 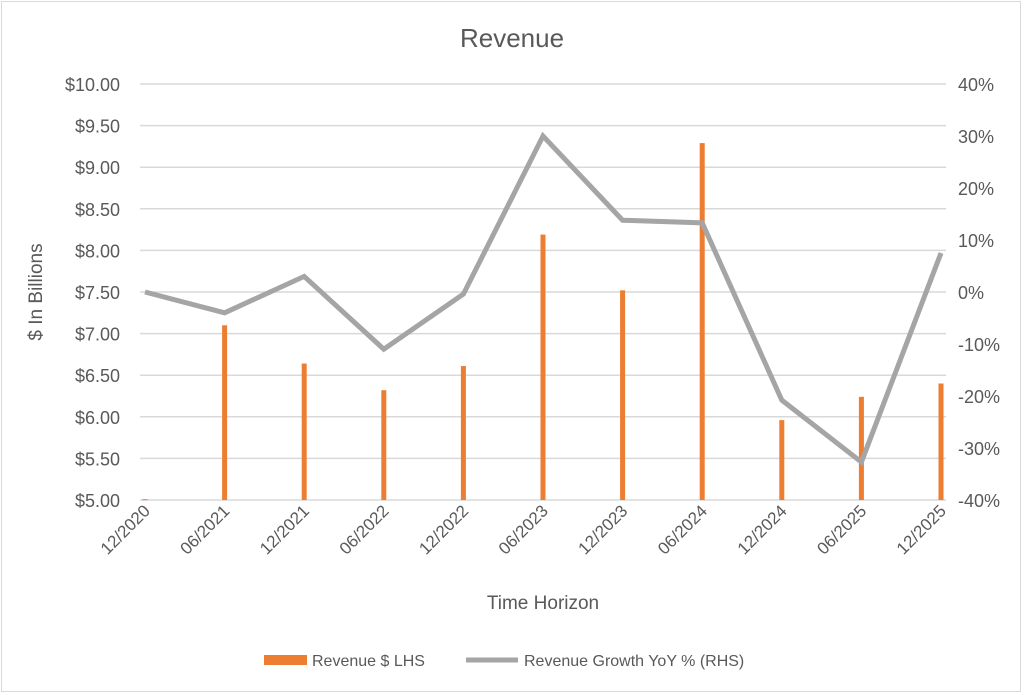 What do you see at coordinates (603, 529) in the screenshot?
I see `x-tick-label: 12/2023` at bounding box center [603, 529].